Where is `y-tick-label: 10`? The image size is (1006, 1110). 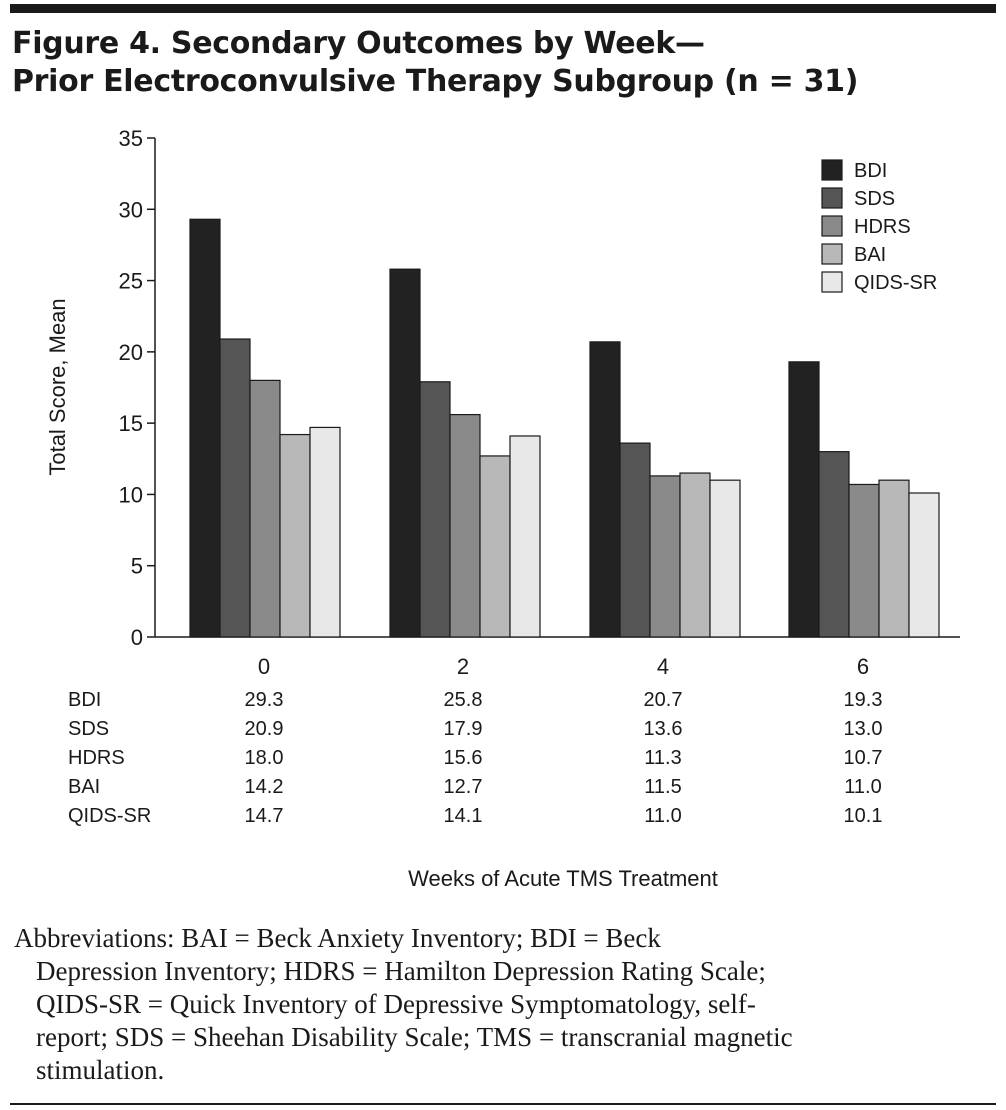 y-tick-label: 10 is located at coordinates (131, 494).